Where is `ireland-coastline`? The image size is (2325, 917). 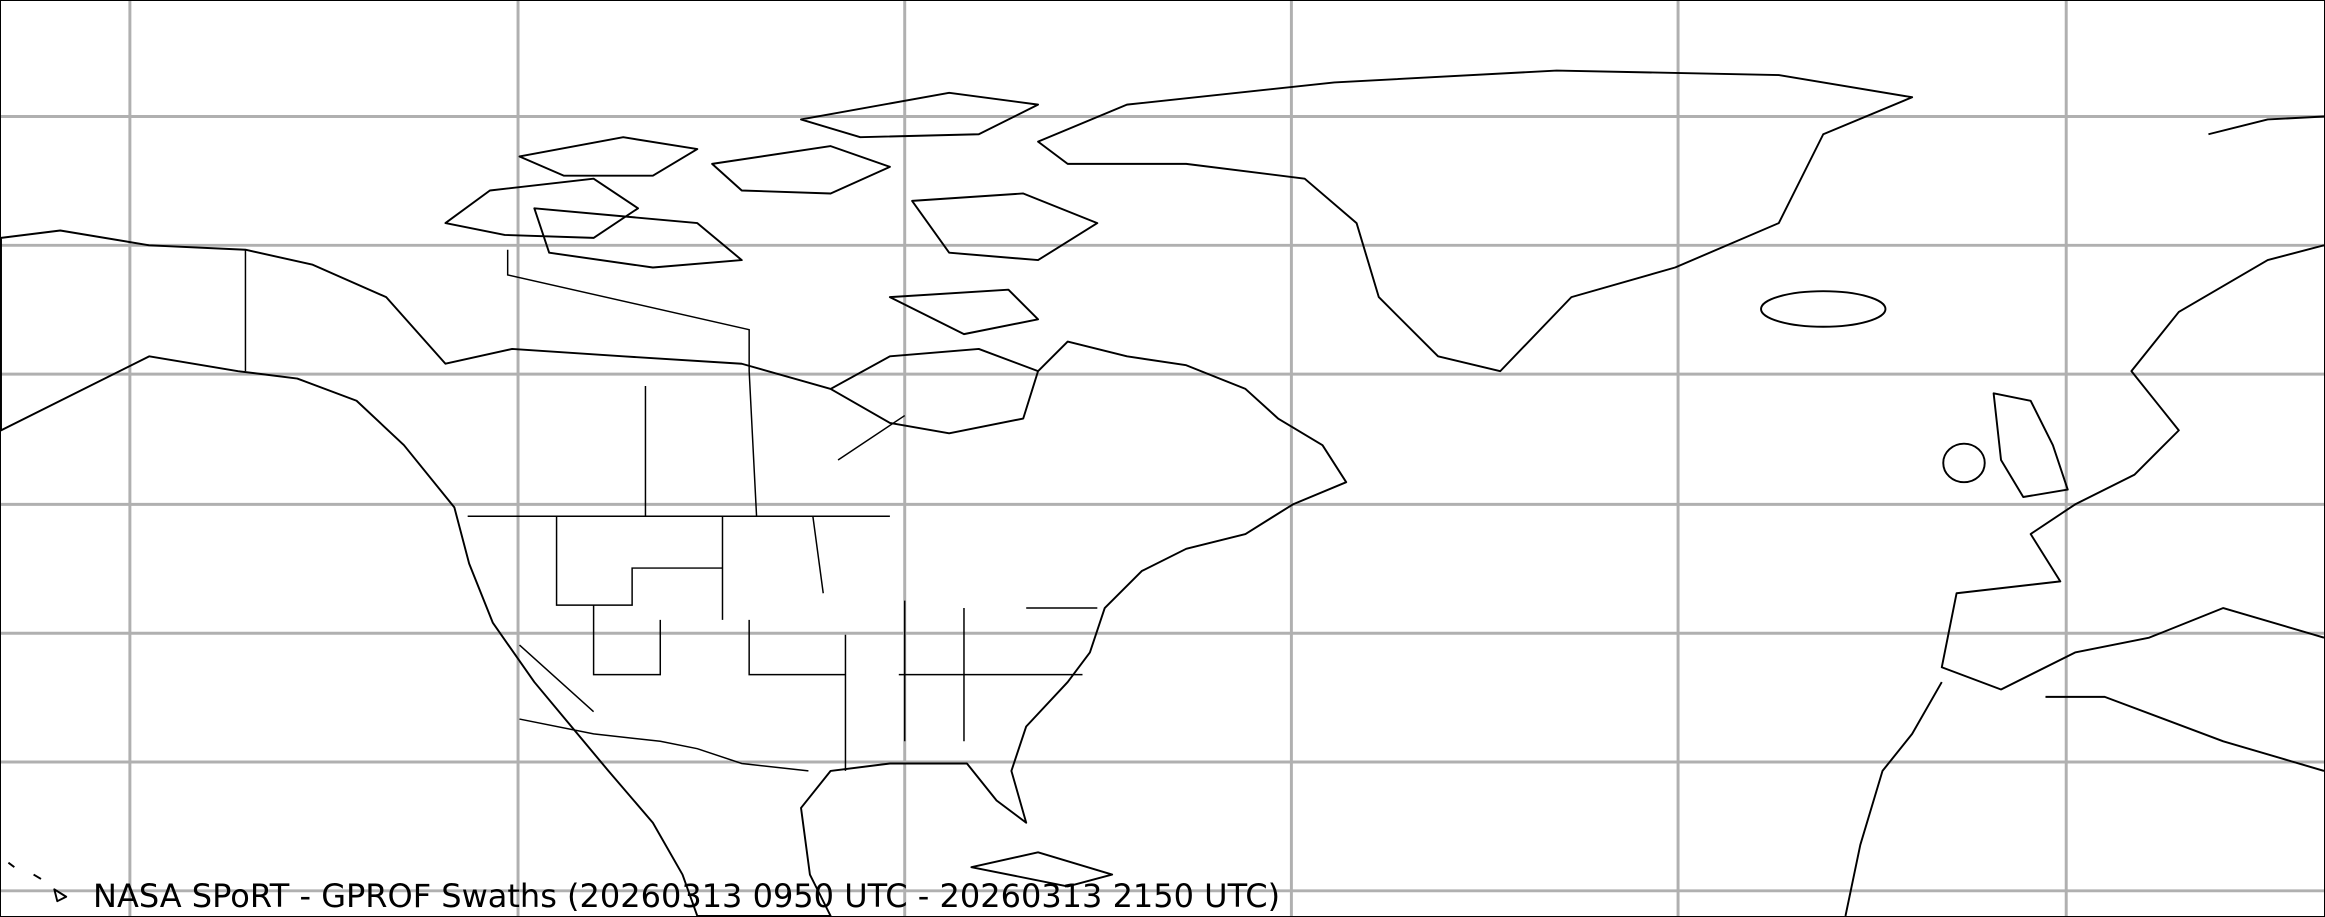
ireland-coastline is located at coordinates (1964, 463).